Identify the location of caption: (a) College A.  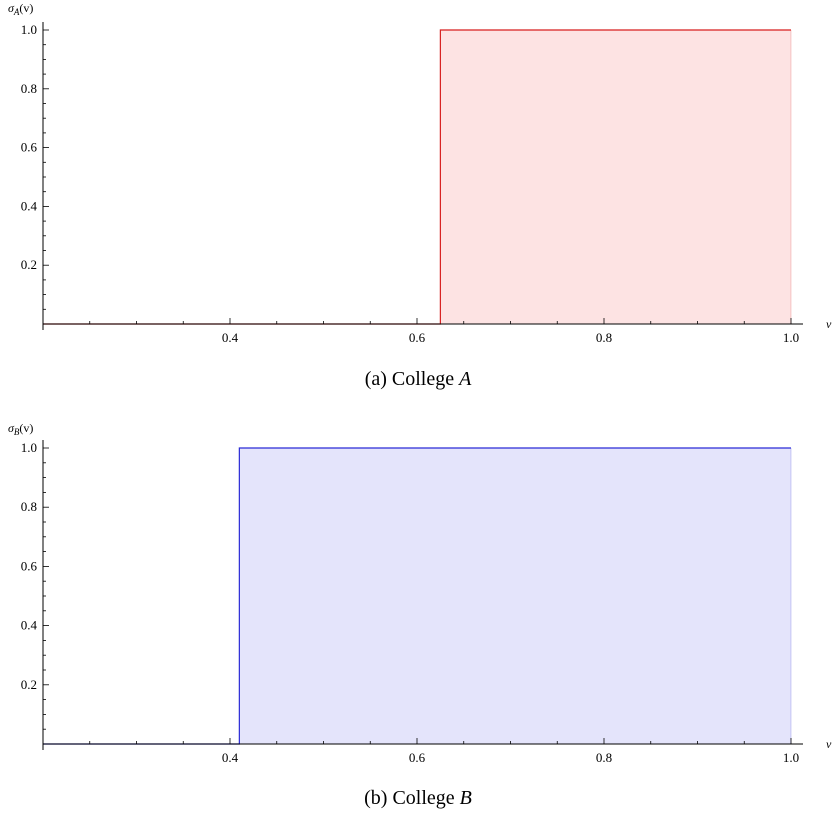
(418, 379).